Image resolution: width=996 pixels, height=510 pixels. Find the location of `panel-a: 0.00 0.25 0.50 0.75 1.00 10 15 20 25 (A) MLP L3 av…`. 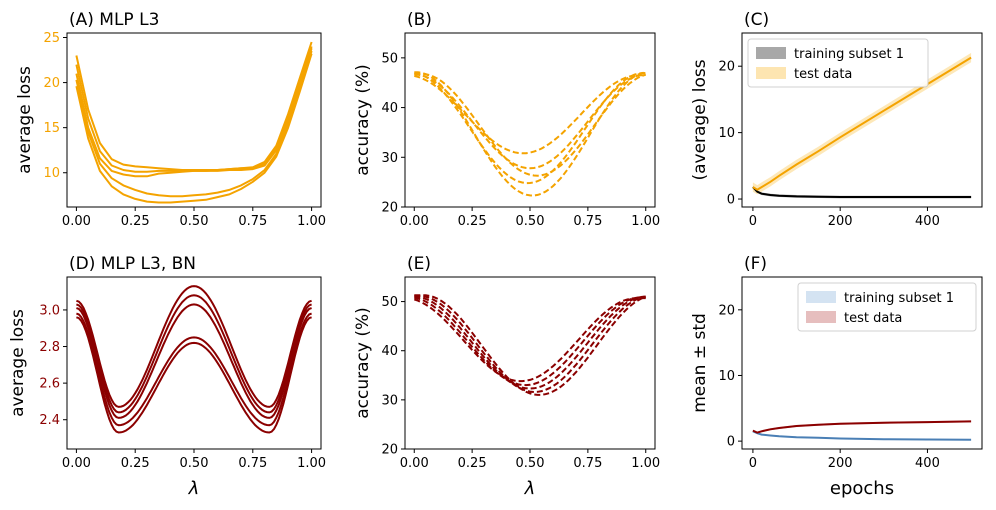

panel-a: 0.00 0.25 0.50 0.75 1.00 10 15 20 25 (A) MLP L3 av… is located at coordinates (170, 119).